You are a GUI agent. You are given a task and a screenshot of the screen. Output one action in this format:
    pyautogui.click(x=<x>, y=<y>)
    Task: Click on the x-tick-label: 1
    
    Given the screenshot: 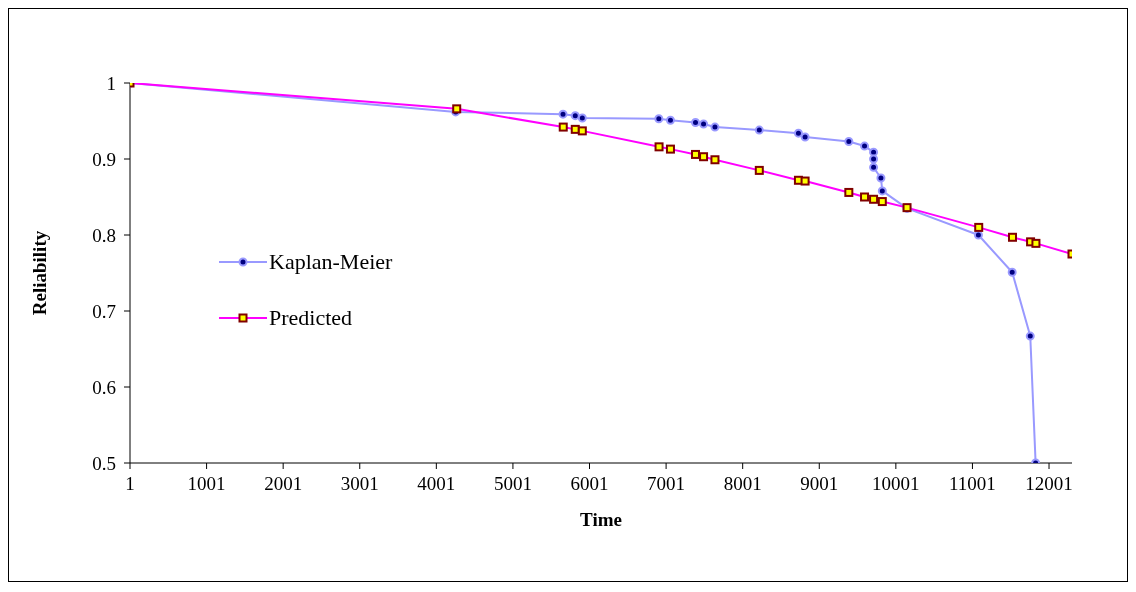 What is the action you would take?
    pyautogui.click(x=130, y=484)
    